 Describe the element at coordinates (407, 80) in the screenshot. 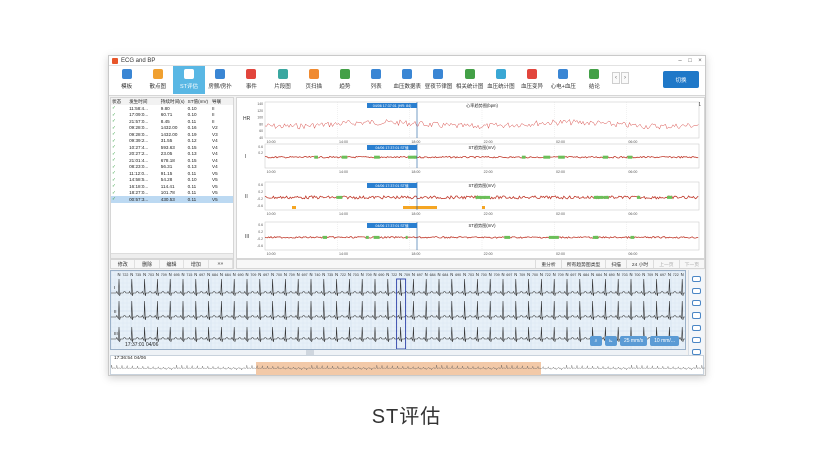

I see `toolbar-item-9: 血压数据表` at that location.